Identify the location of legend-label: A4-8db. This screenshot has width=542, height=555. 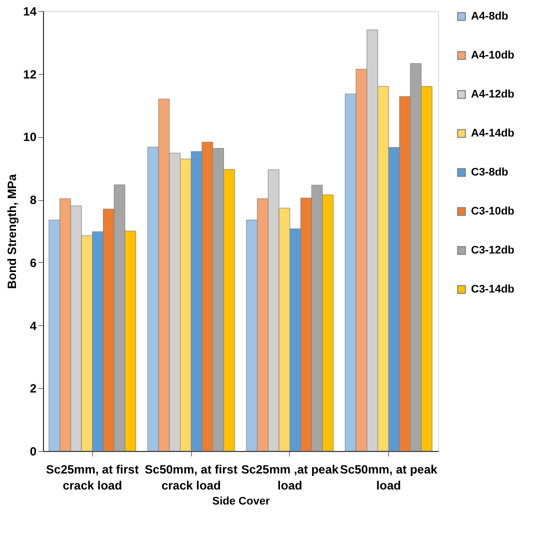
(490, 16).